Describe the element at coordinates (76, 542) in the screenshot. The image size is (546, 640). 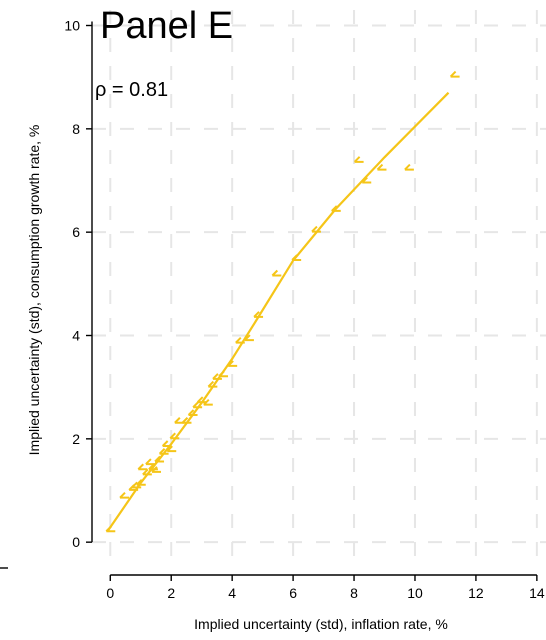
I see `y-tick-label: 0` at that location.